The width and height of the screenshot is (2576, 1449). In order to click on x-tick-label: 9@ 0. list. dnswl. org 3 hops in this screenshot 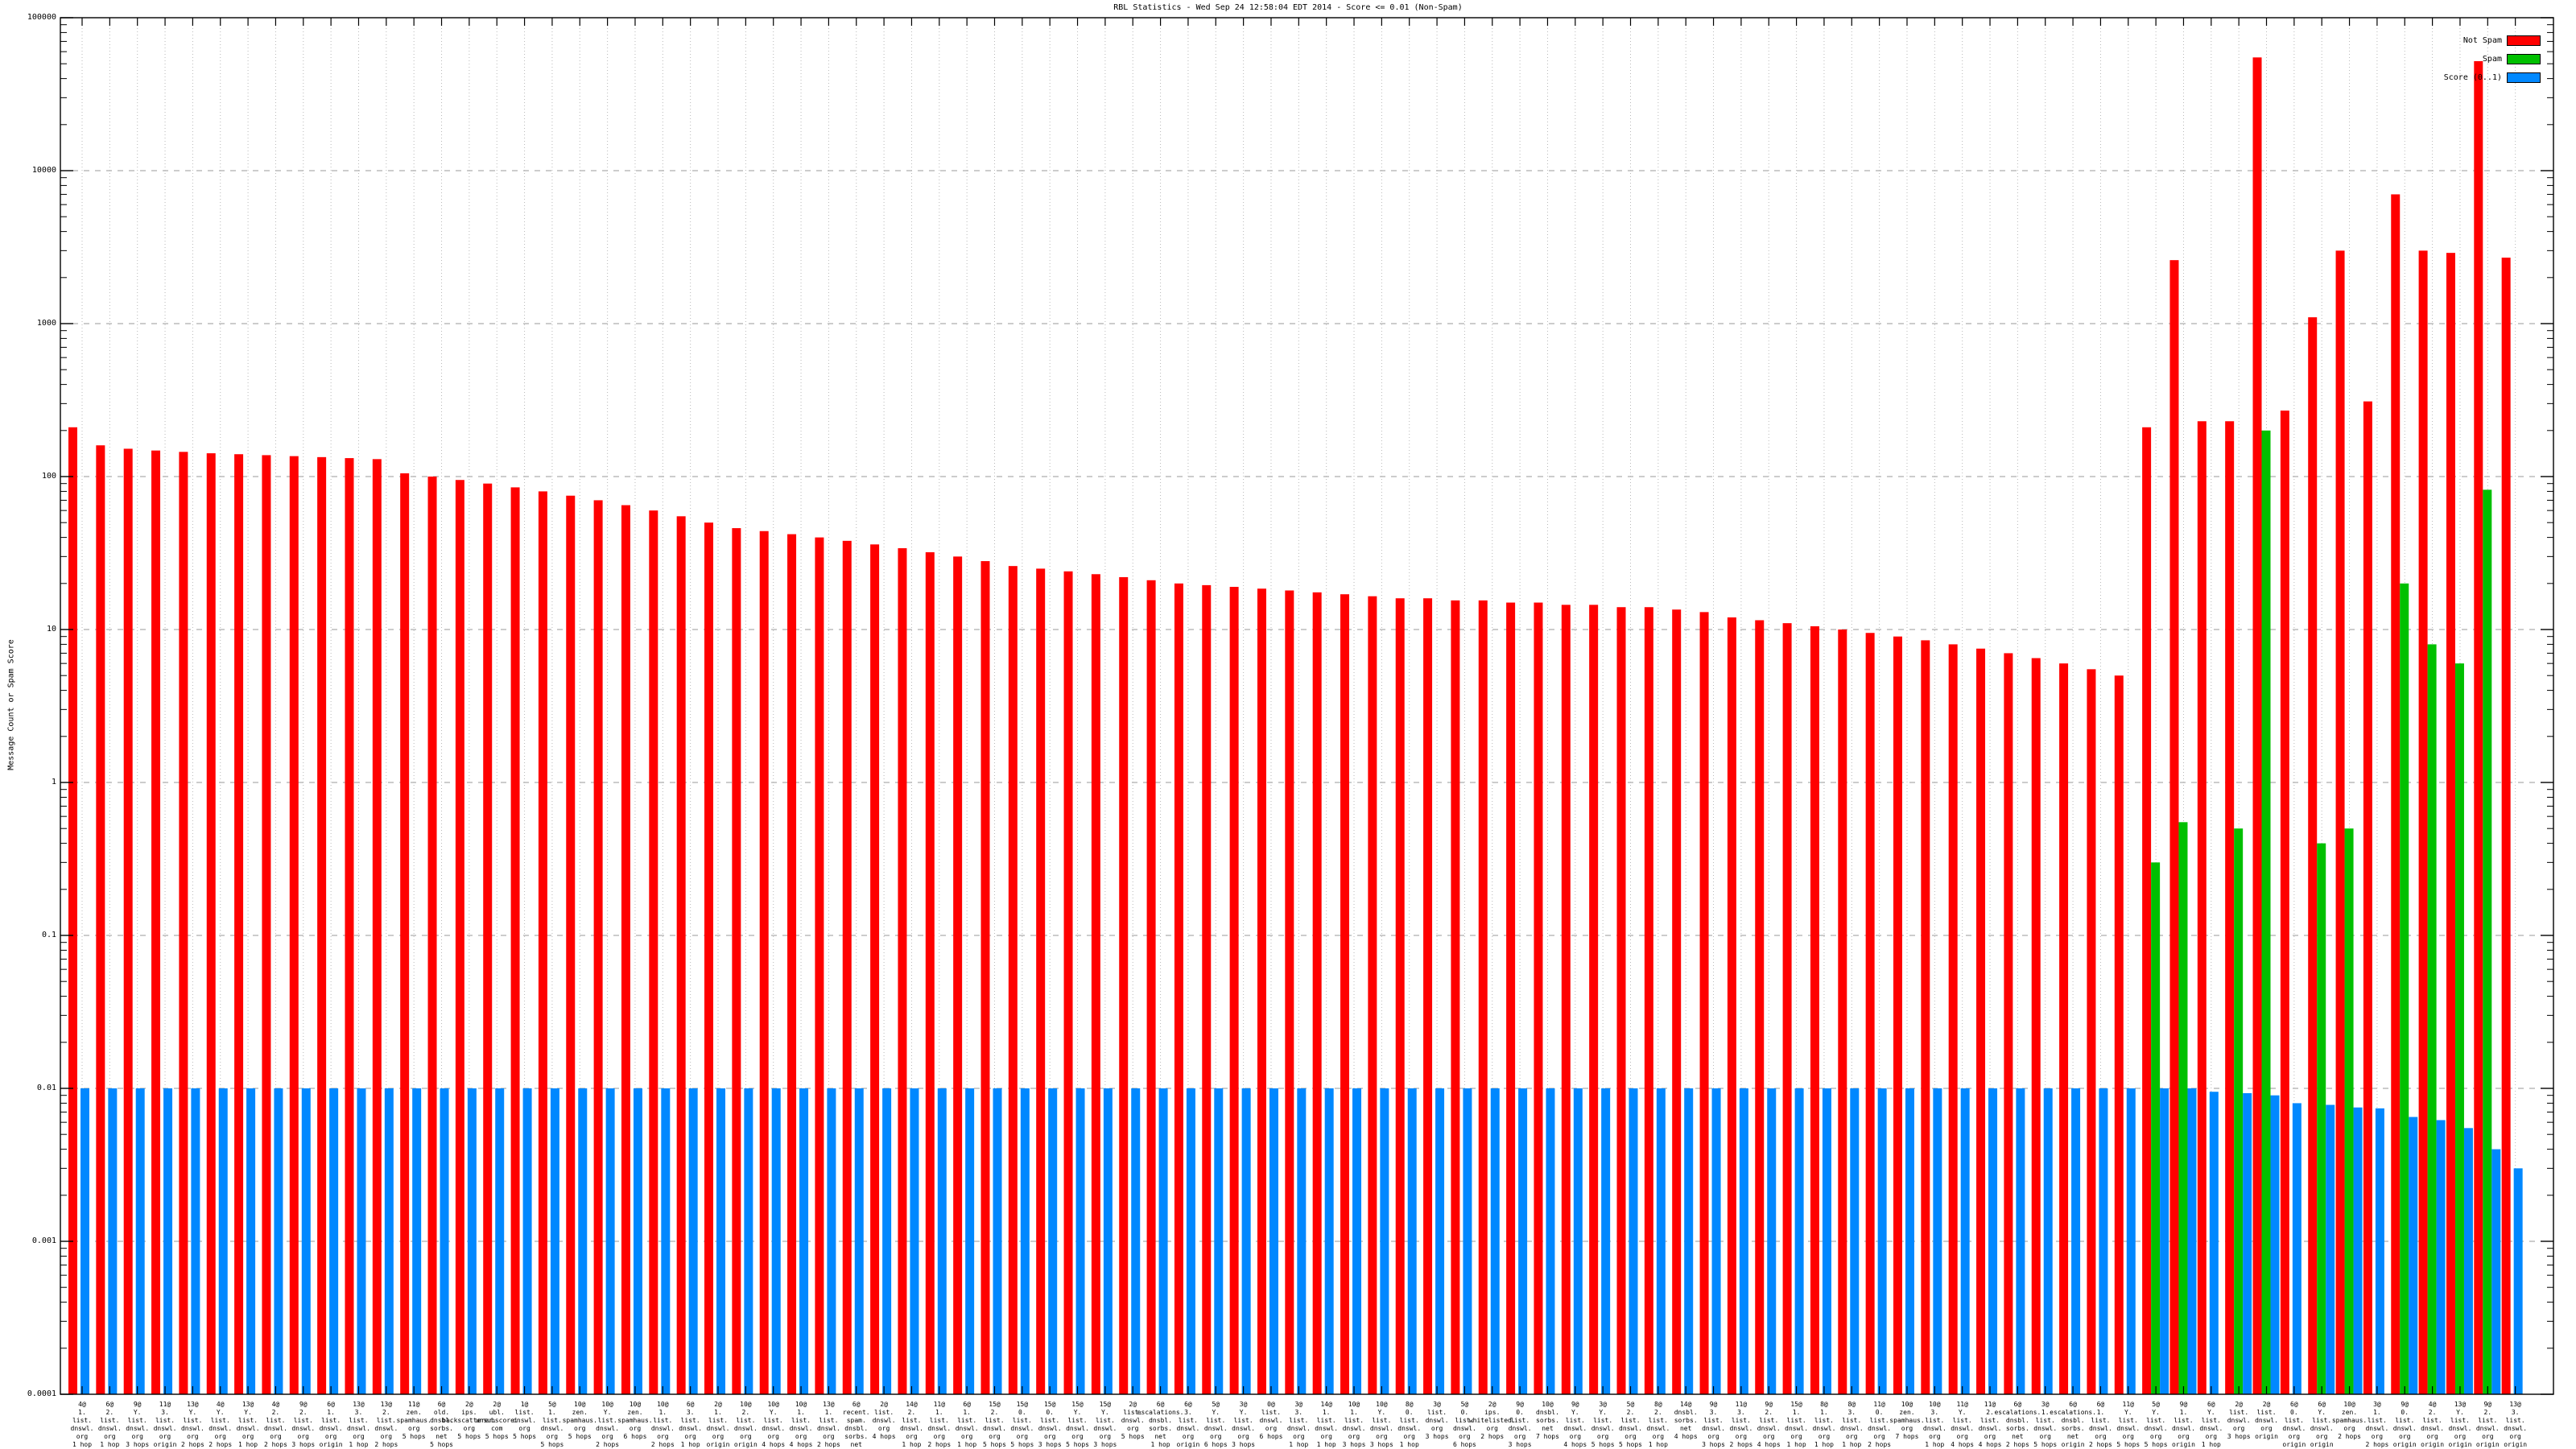, I will do `click(1520, 1424)`.